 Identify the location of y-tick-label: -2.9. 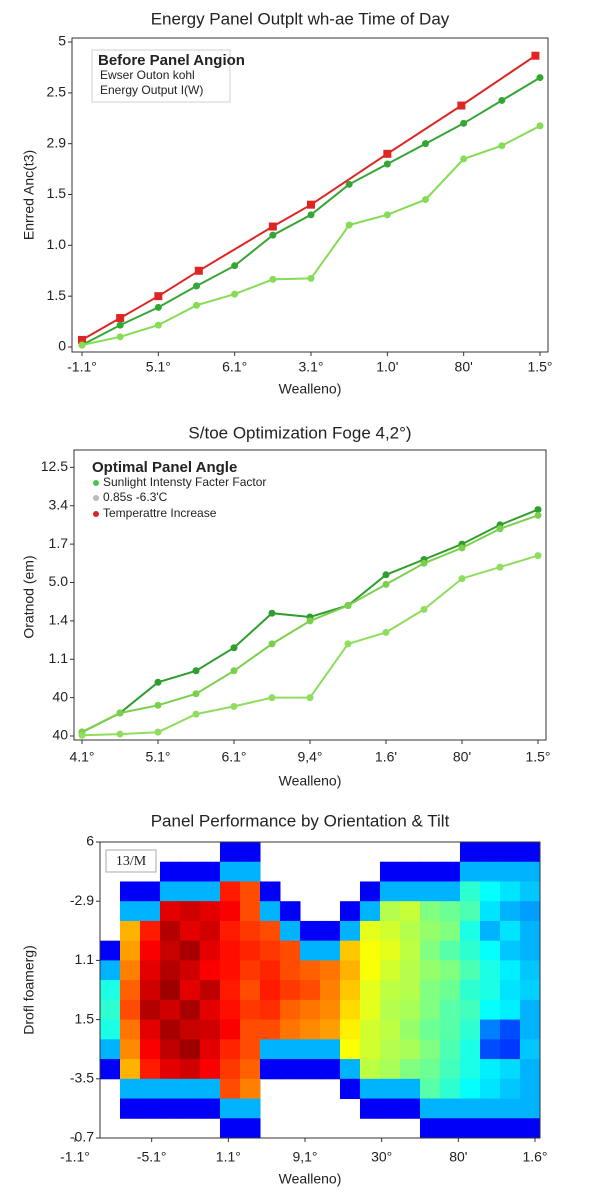
(82, 900).